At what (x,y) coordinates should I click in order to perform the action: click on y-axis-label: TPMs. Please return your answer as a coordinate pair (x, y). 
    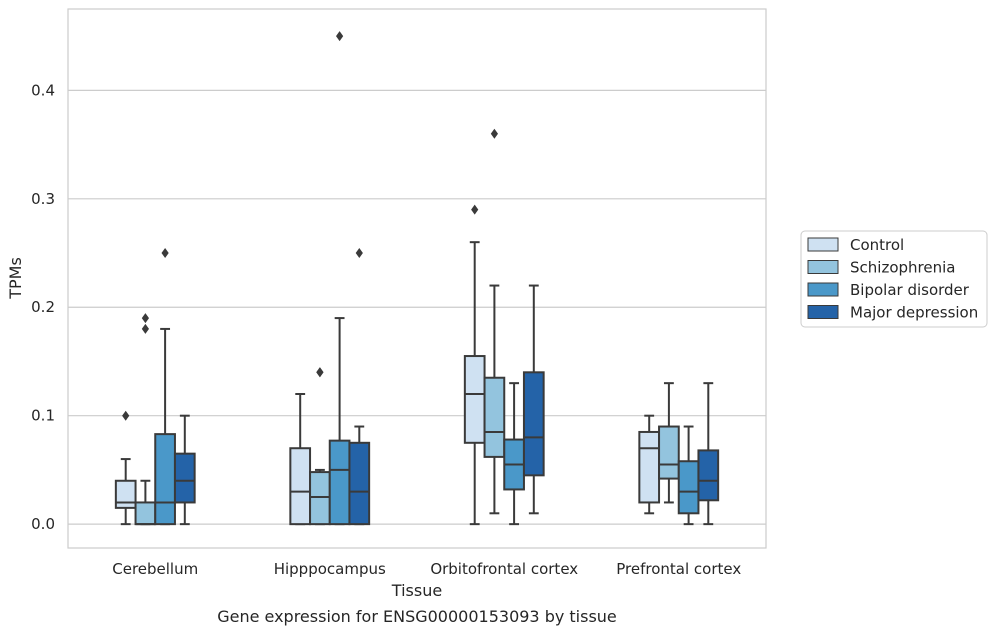
    Looking at the image, I should click on (15, 278).